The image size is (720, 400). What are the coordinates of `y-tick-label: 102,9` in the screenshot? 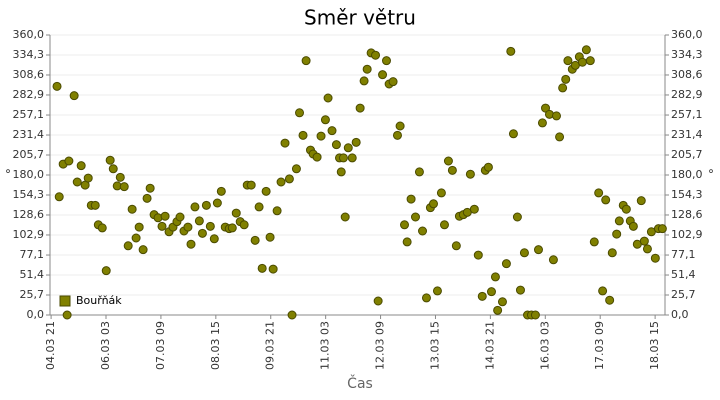 It's located at (29, 234).